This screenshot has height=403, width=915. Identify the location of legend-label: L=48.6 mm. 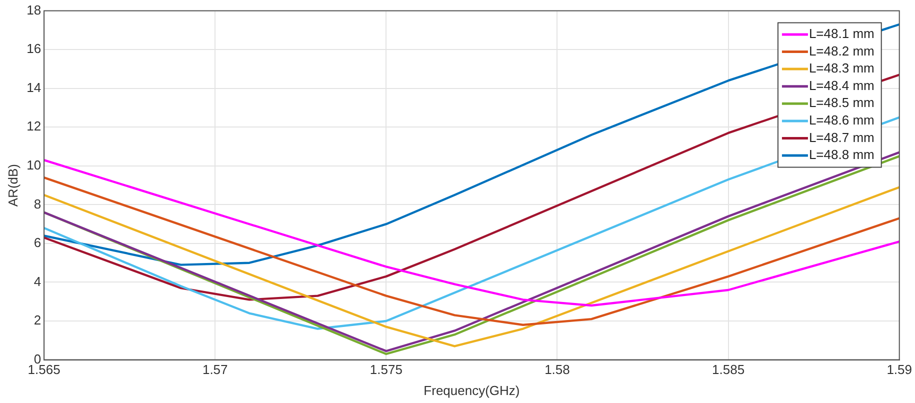
(841, 120).